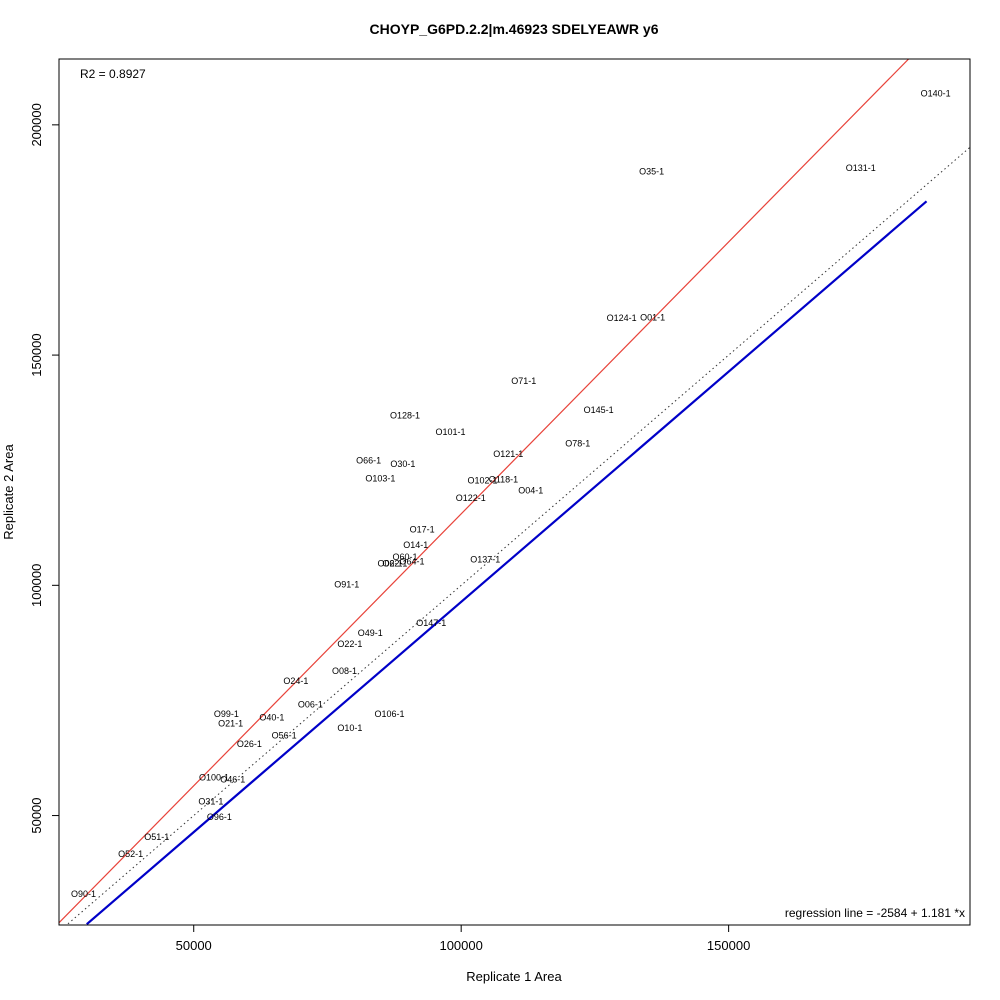 Image resolution: width=1000 pixels, height=1000 pixels. Describe the element at coordinates (44, 468) in the screenshot. I see `y-axis: 50000 100000 150000 200000` at that location.